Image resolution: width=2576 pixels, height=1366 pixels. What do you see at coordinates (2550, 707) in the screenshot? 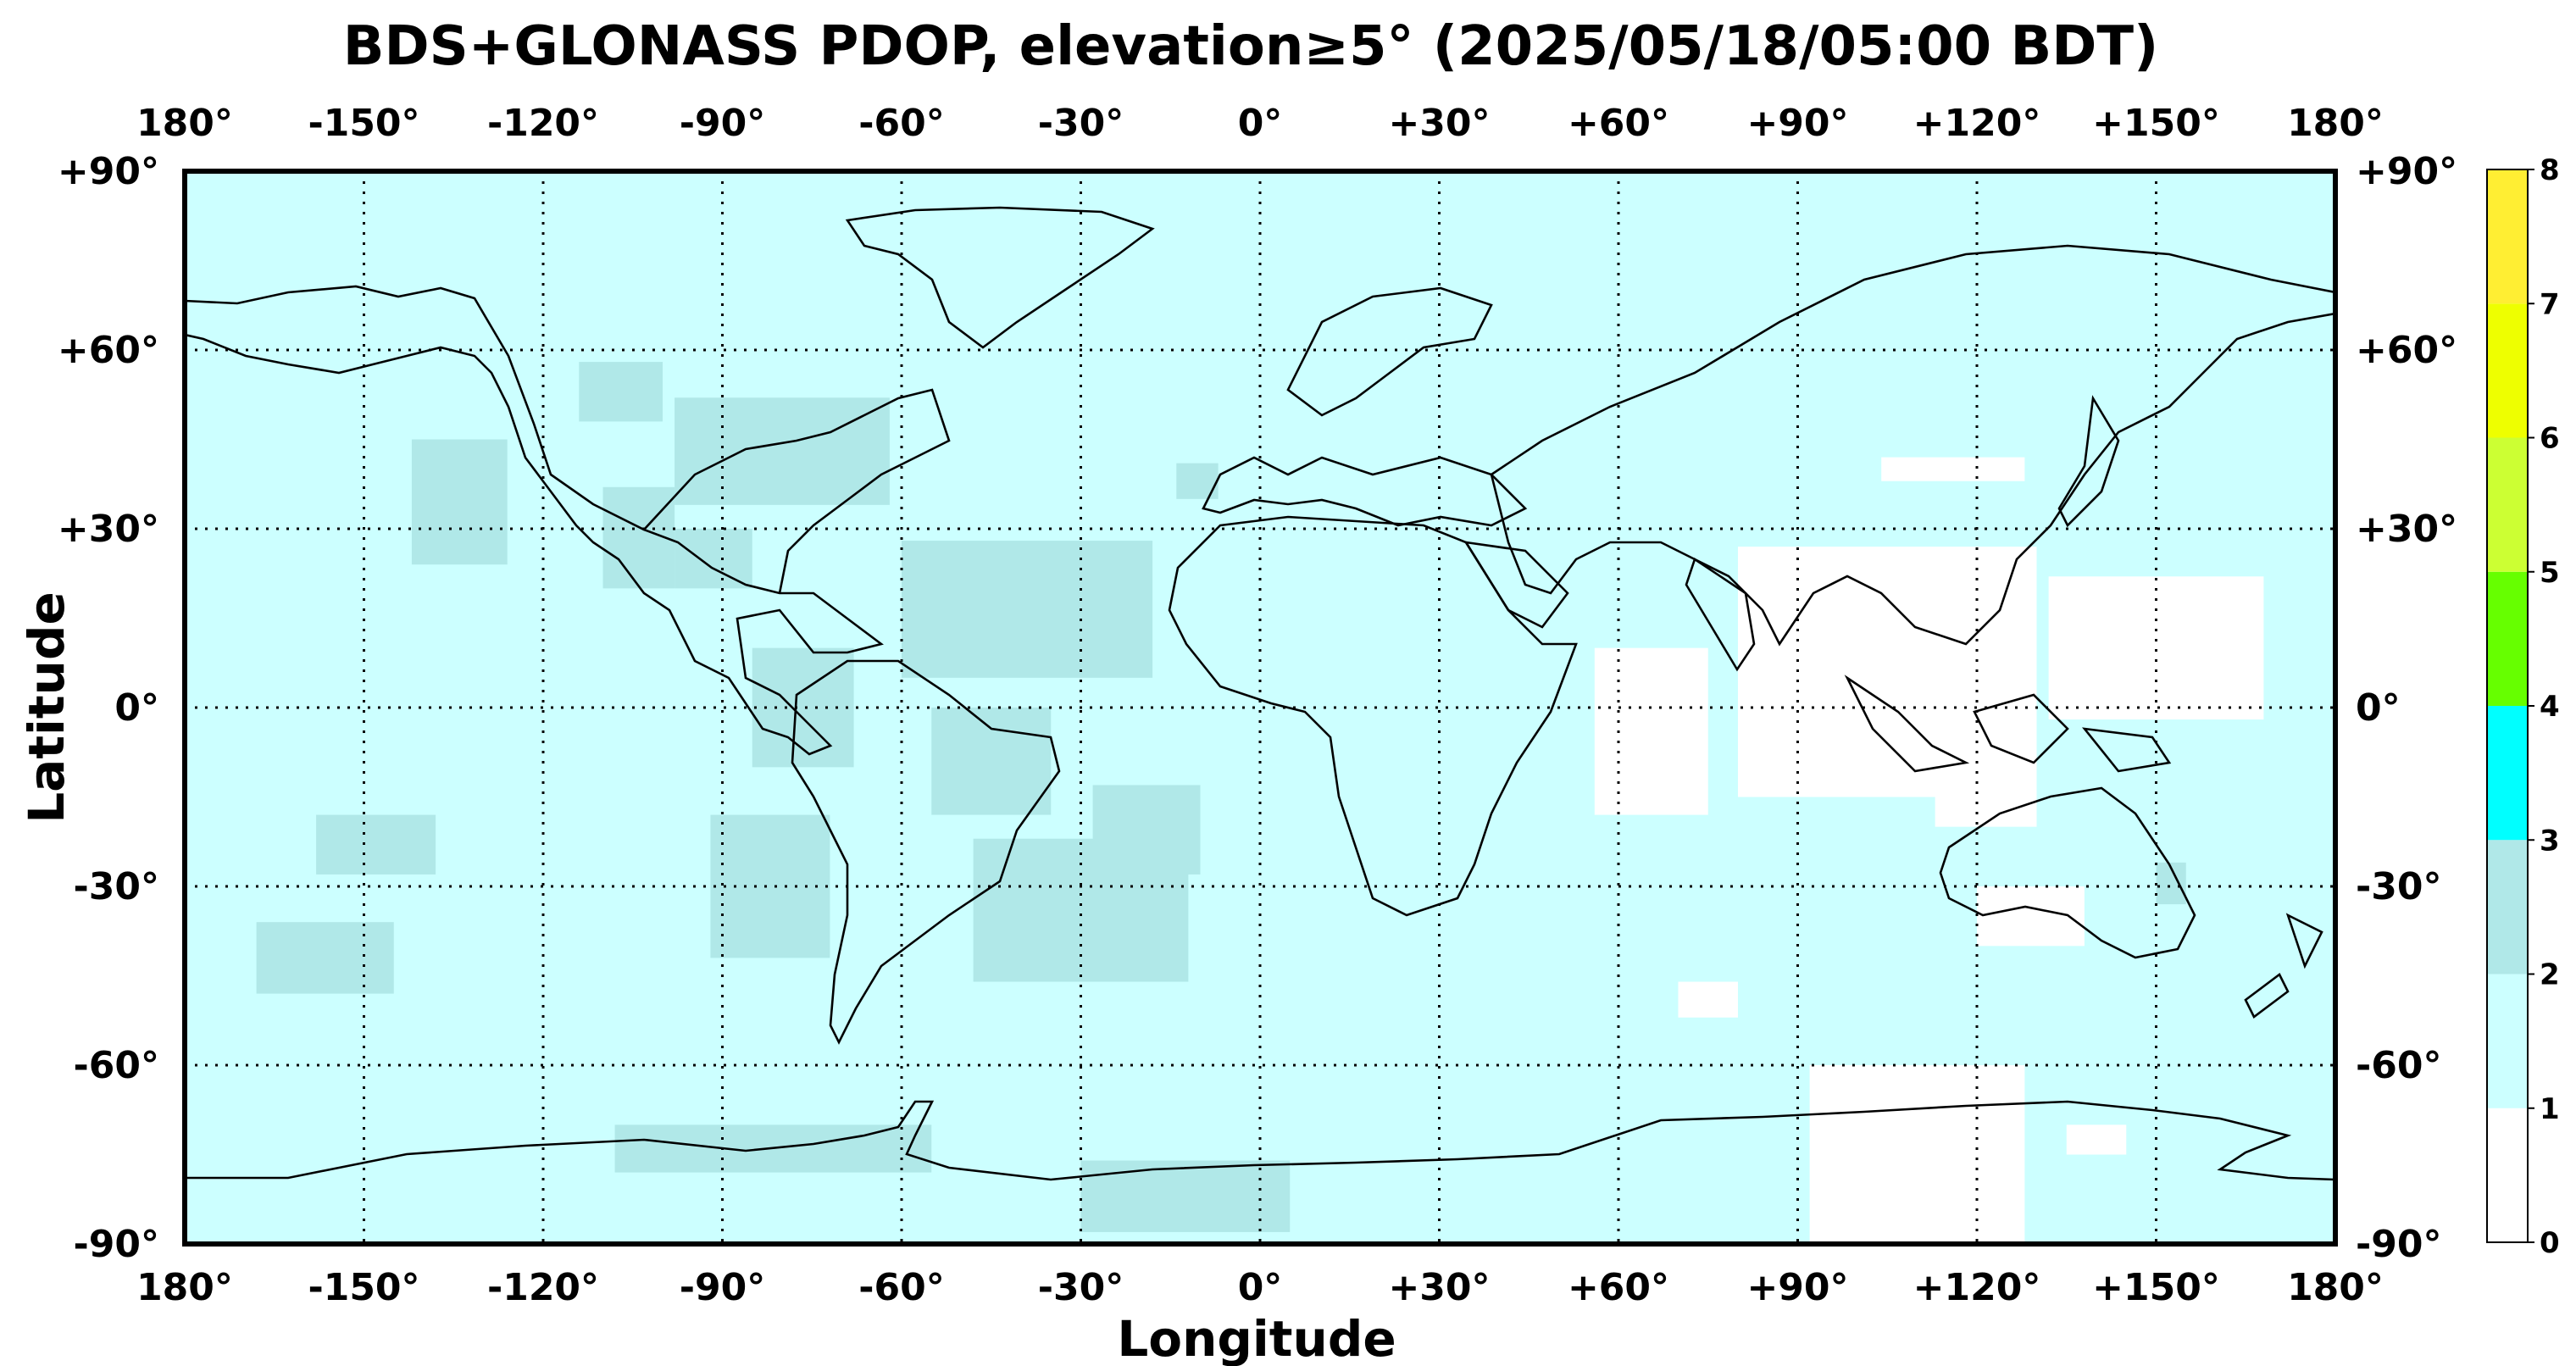
I see `colorbar-label: 4` at bounding box center [2550, 707].